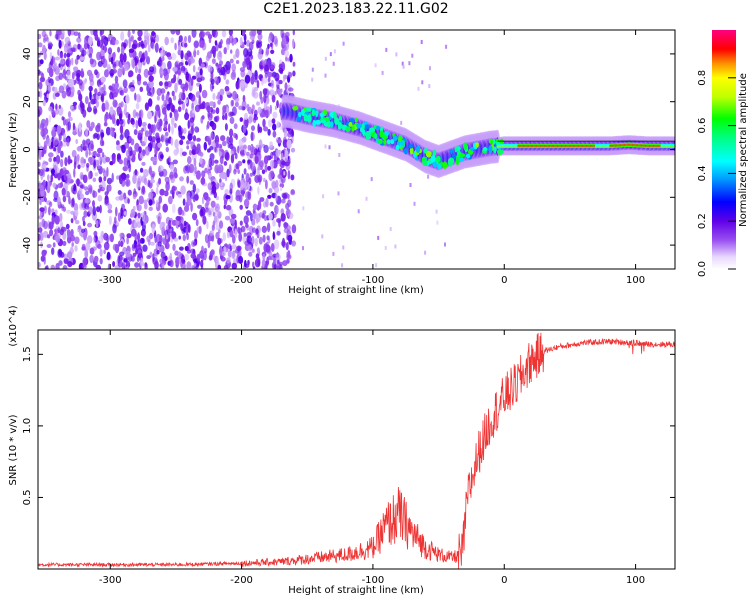 The width and height of the screenshot is (750, 600). Describe the element at coordinates (241, 280) in the screenshot. I see `x-tick-label: -200` at that location.